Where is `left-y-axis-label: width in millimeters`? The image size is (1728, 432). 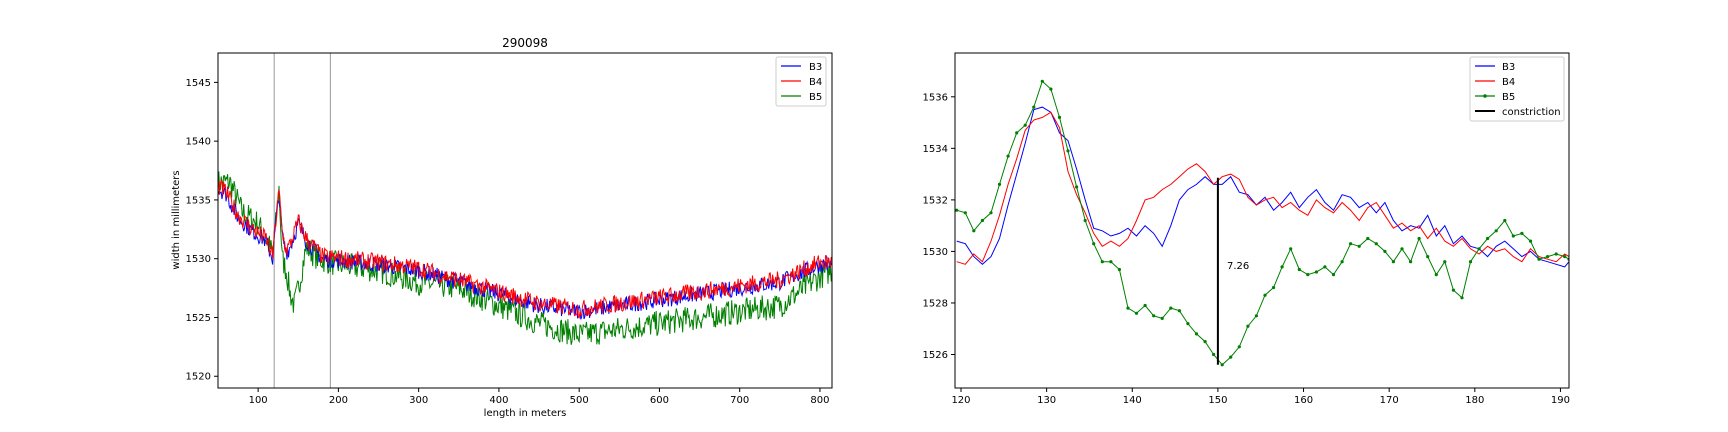 left-y-axis-label: width in millimeters is located at coordinates (176, 219).